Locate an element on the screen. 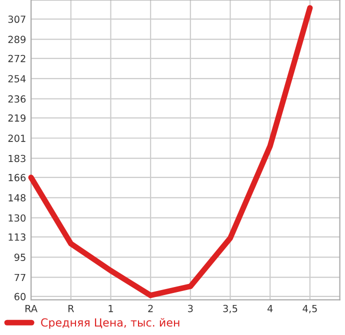 The height and width of the screenshot is (335, 345). x-tick-label: 3 is located at coordinates (190, 308).